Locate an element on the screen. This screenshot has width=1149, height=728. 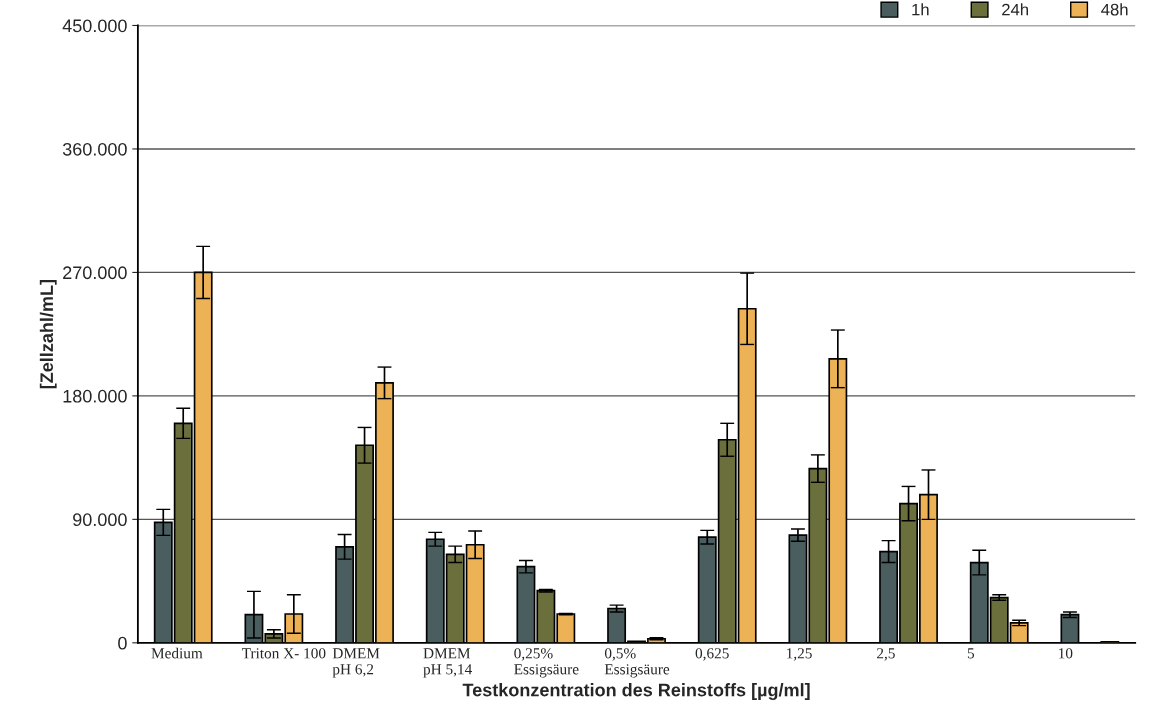
y-tick-label: 360.000 is located at coordinates (94, 149).